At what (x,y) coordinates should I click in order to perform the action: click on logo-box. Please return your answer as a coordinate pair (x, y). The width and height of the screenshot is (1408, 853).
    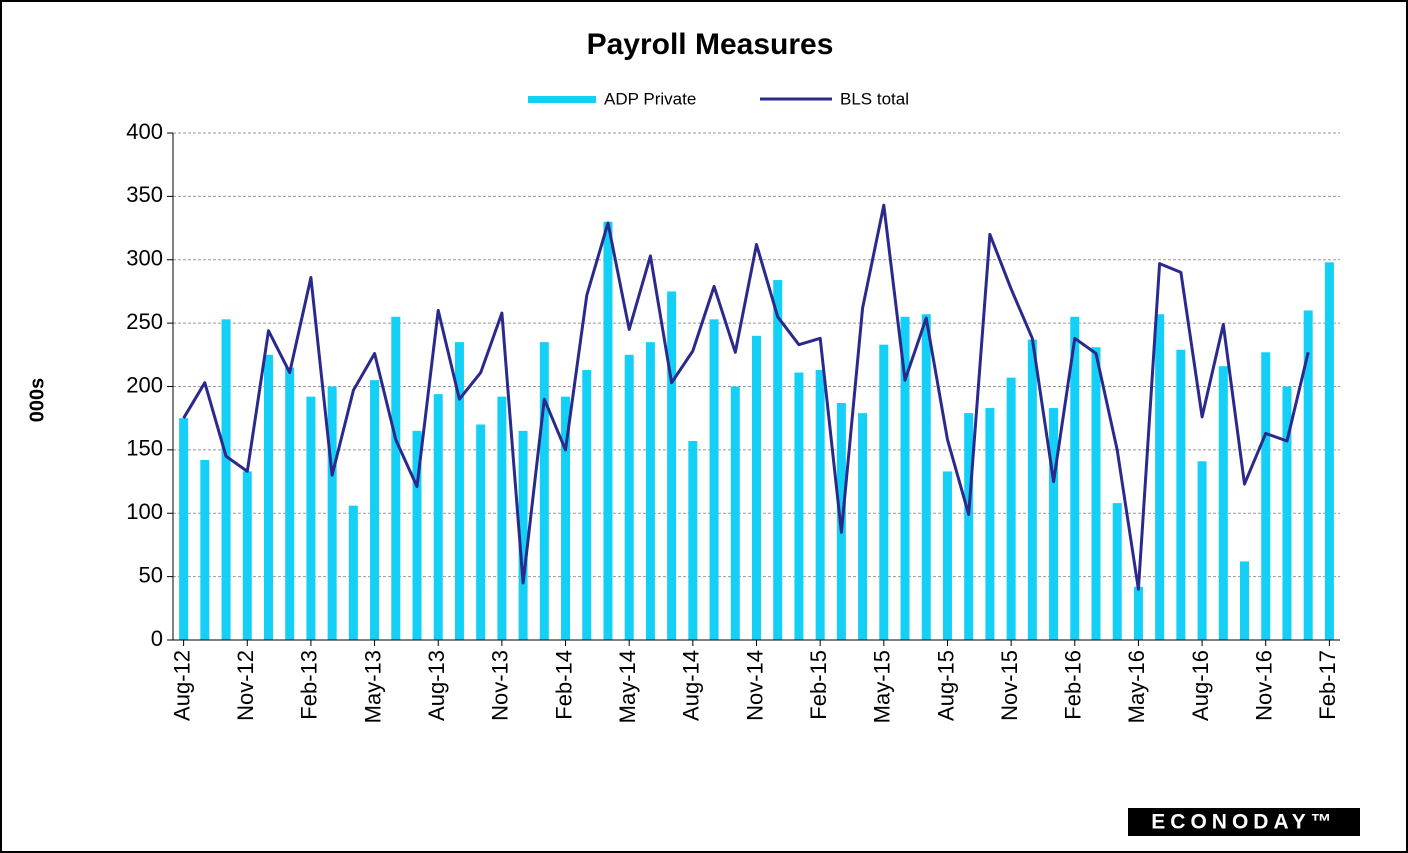
    Looking at the image, I should click on (1244, 822).